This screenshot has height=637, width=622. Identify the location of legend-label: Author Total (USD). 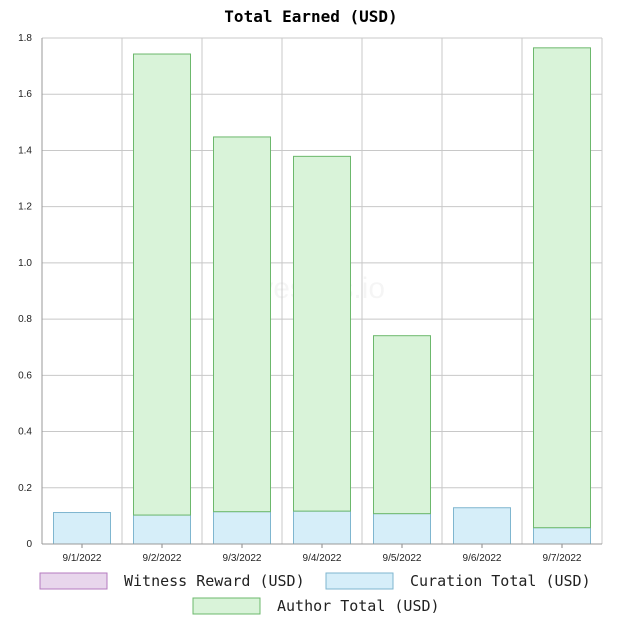
(358, 606).